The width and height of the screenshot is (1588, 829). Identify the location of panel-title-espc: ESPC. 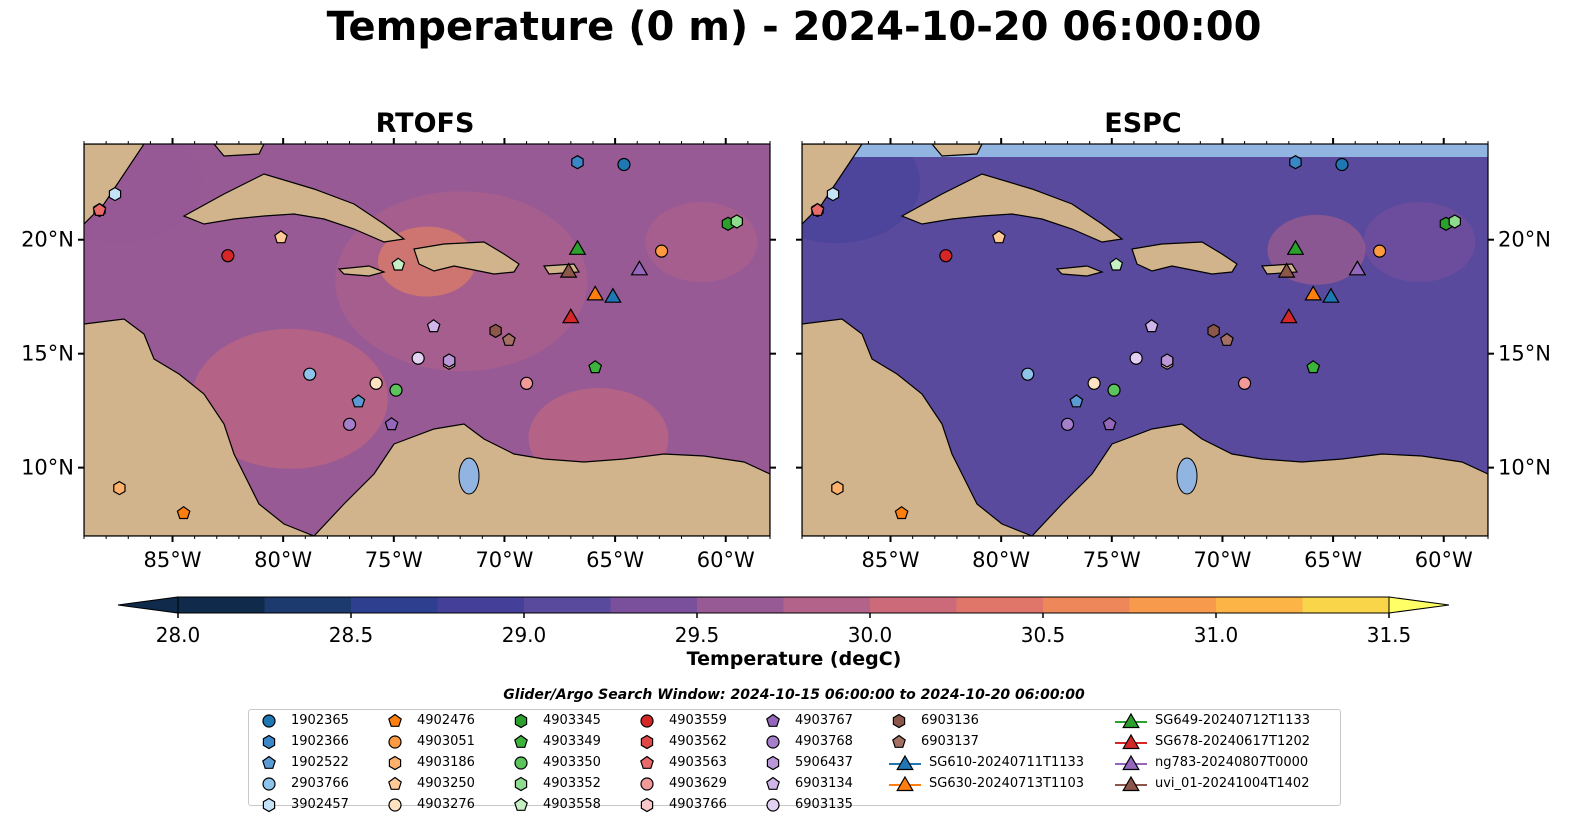
(1143, 123).